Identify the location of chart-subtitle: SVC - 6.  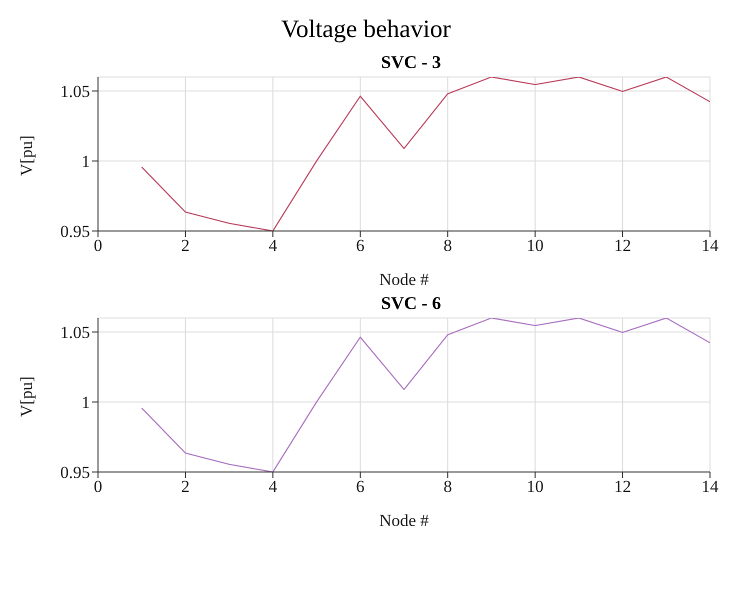
(411, 303).